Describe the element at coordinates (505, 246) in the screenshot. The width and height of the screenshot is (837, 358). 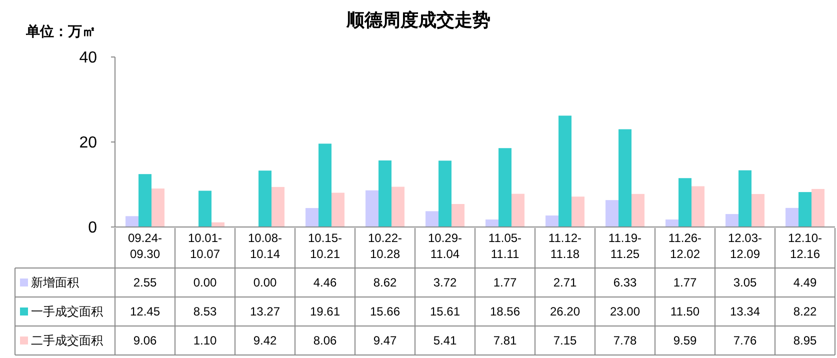
I see `x-tick-label: 11.05-11.11` at that location.